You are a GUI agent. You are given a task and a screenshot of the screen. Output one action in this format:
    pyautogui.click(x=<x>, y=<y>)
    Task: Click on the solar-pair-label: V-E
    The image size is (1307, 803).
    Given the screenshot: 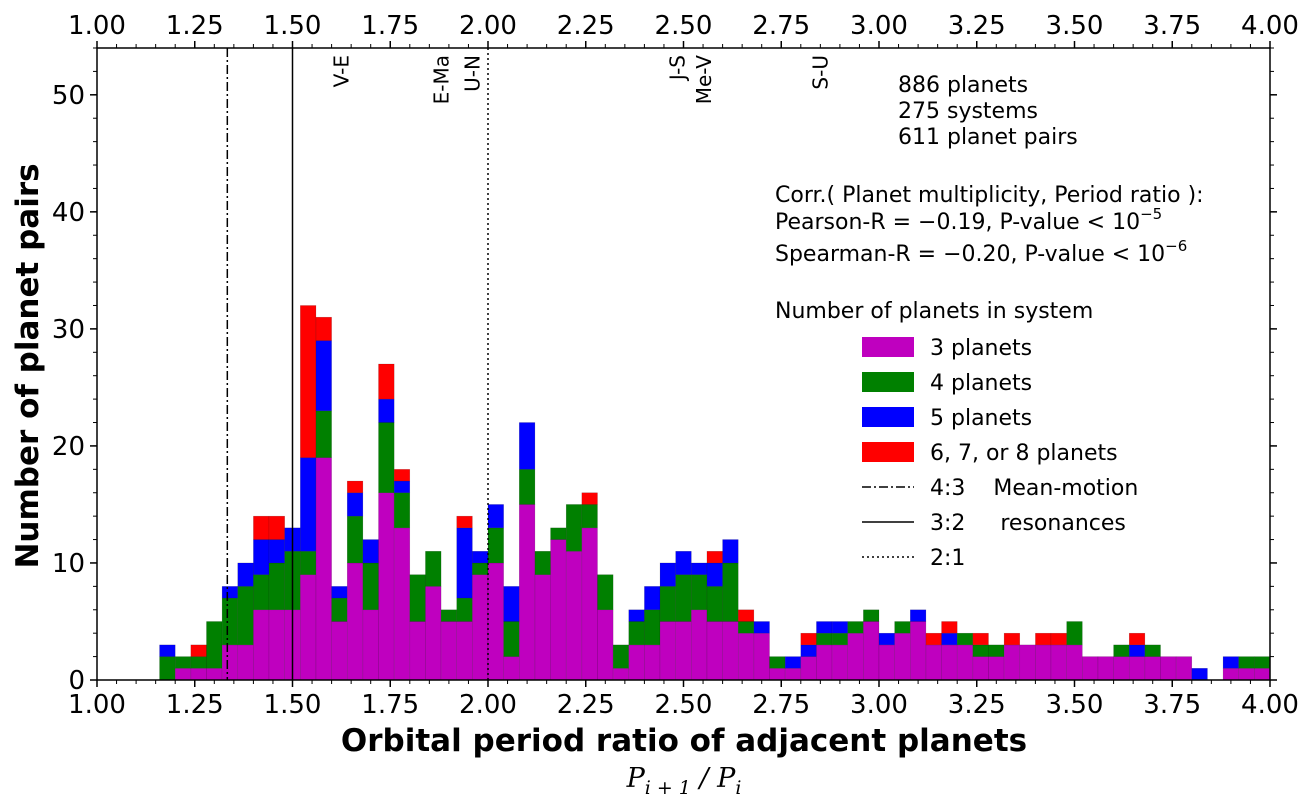 What is the action you would take?
    pyautogui.click(x=341, y=71)
    